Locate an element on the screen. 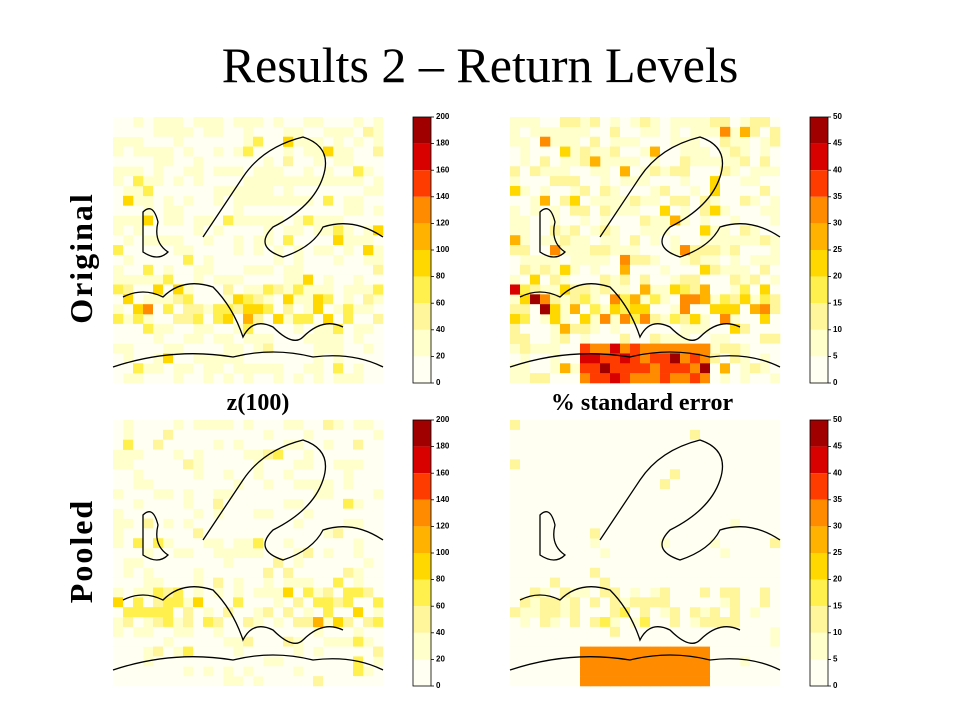 This screenshot has height=720, width=960. colorbar-tick-label: 20 is located at coordinates (837, 579).